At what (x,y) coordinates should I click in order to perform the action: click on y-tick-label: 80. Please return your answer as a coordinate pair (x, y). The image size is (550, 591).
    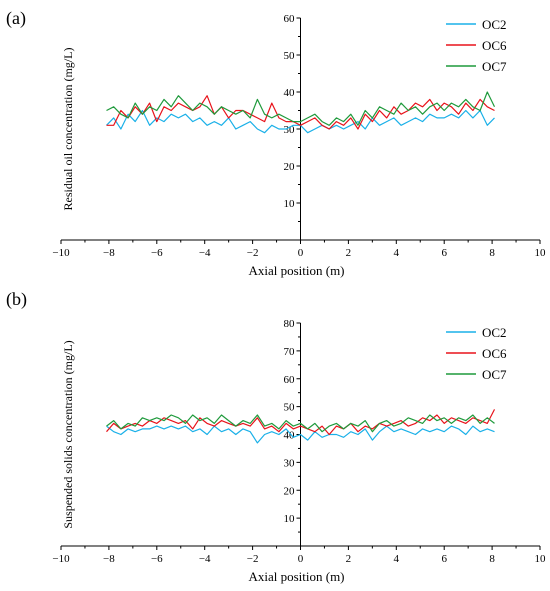
    Looking at the image, I should click on (290, 324).